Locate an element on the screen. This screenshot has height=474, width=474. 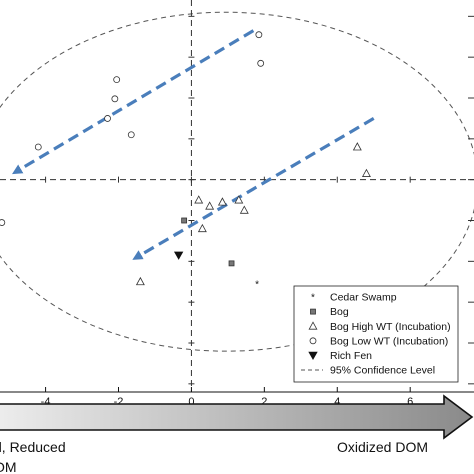
legend-label: Bog High WT (Incubation) is located at coordinates (390, 327).